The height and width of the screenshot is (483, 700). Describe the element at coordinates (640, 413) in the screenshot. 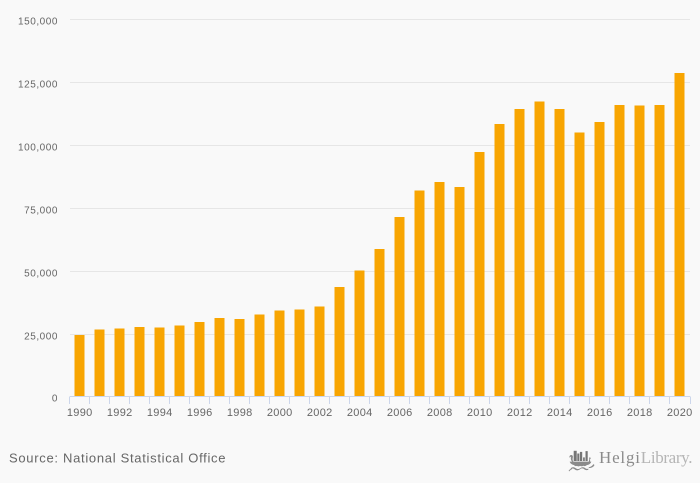

I see `svg-text: 2018` at that location.